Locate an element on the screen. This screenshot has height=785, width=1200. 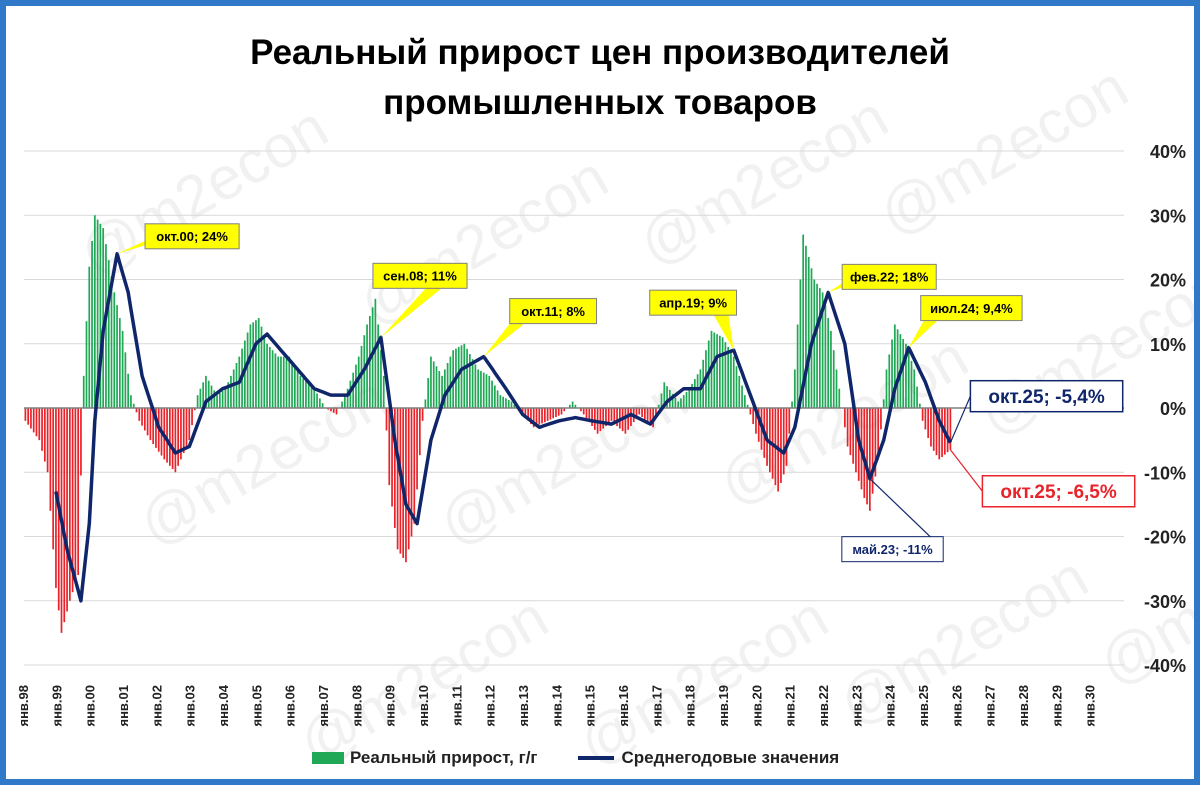
callout-label: окт.00; 24% is located at coordinates (192, 236).